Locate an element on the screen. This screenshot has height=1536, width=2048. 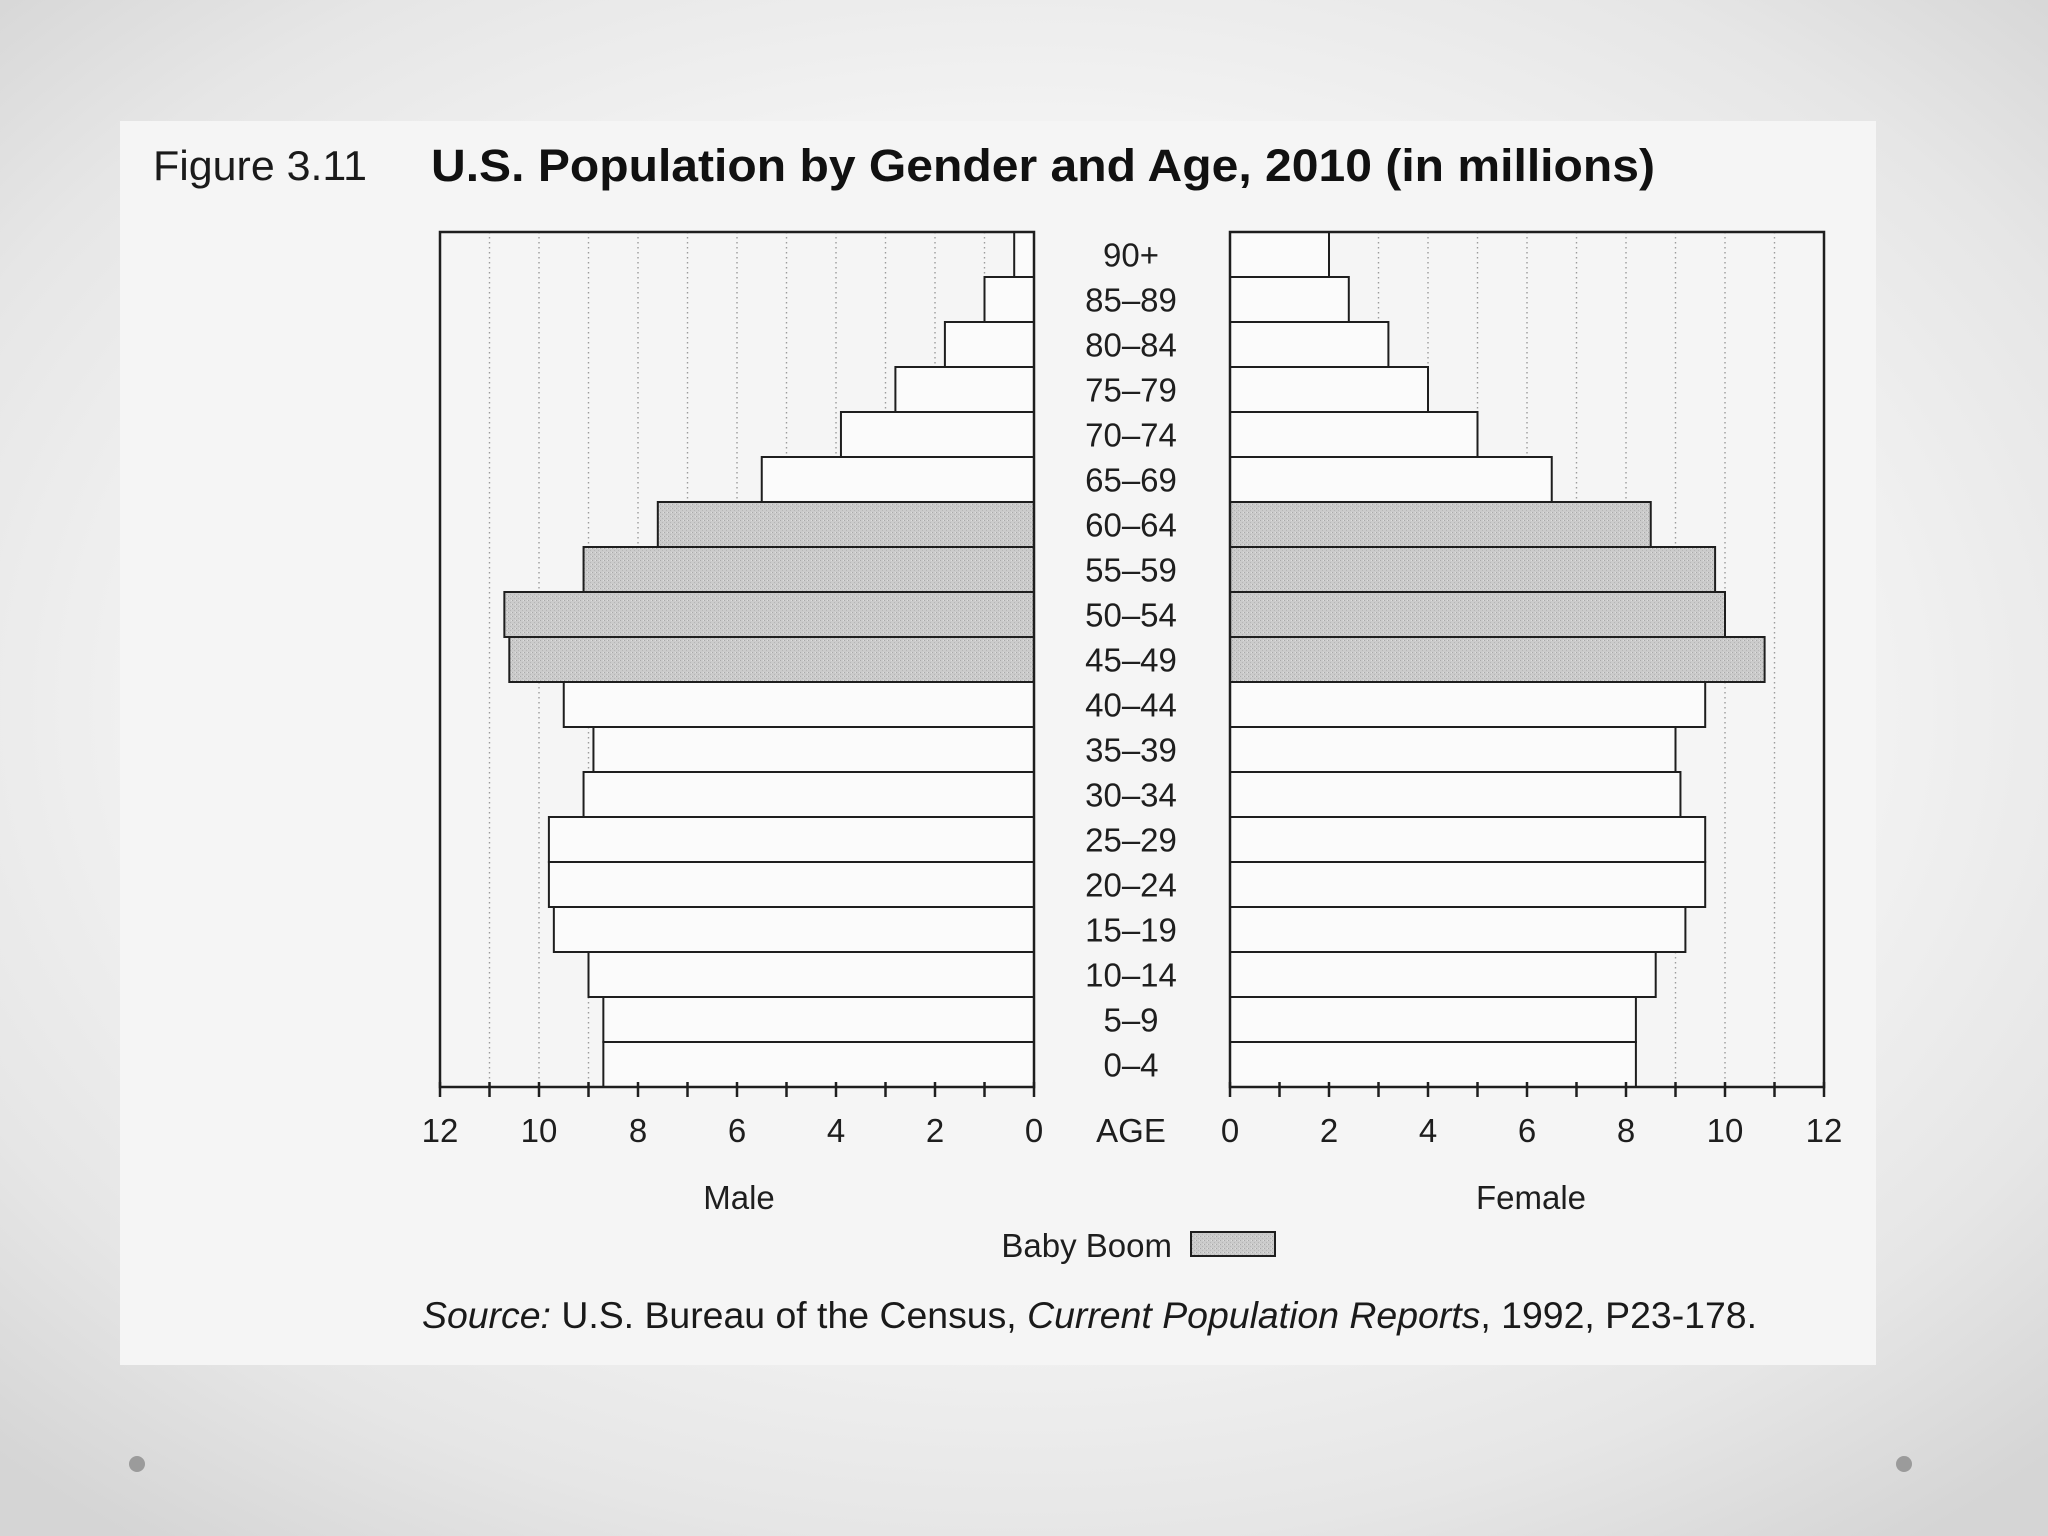
age-label-25-29: 25–29 is located at coordinates (1131, 840).